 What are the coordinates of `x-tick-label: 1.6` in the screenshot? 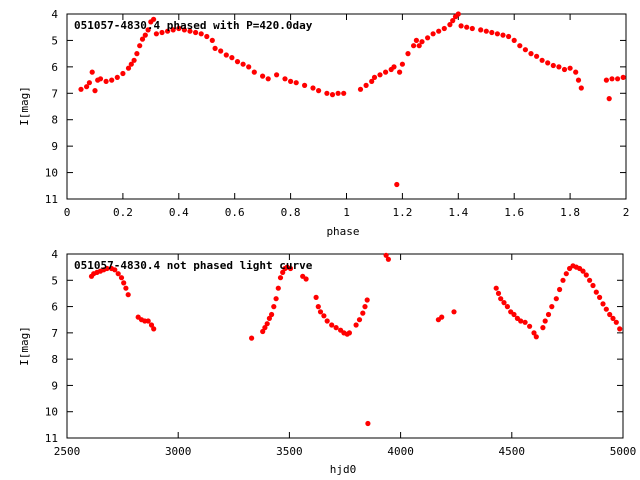 It's located at (514, 212).